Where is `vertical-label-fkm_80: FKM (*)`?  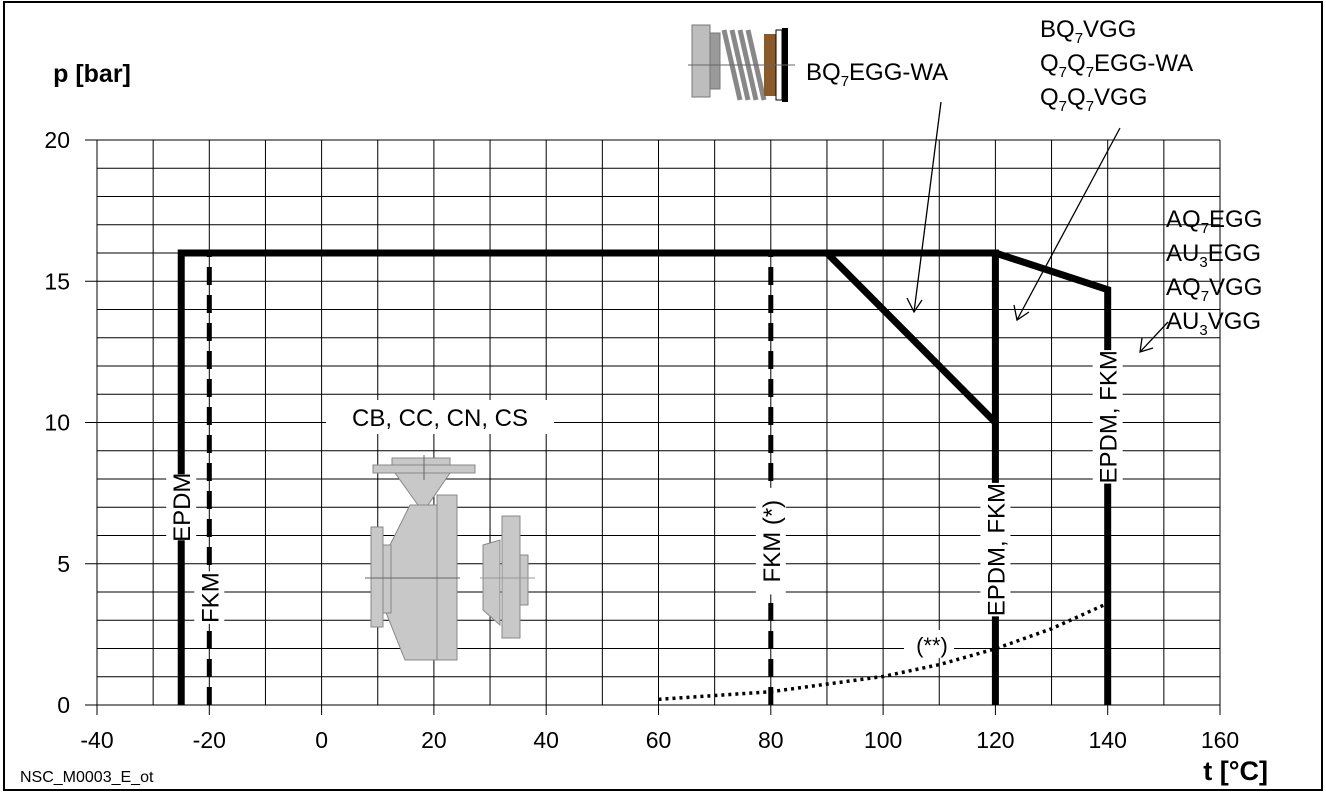 vertical-label-fkm_80: FKM (*) is located at coordinates (770, 541).